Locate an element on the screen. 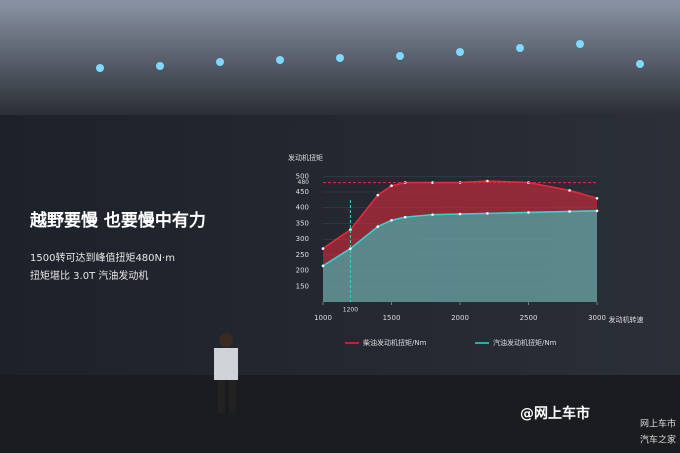 The height and width of the screenshot is (453, 680). marker-label: 480 is located at coordinates (304, 182).